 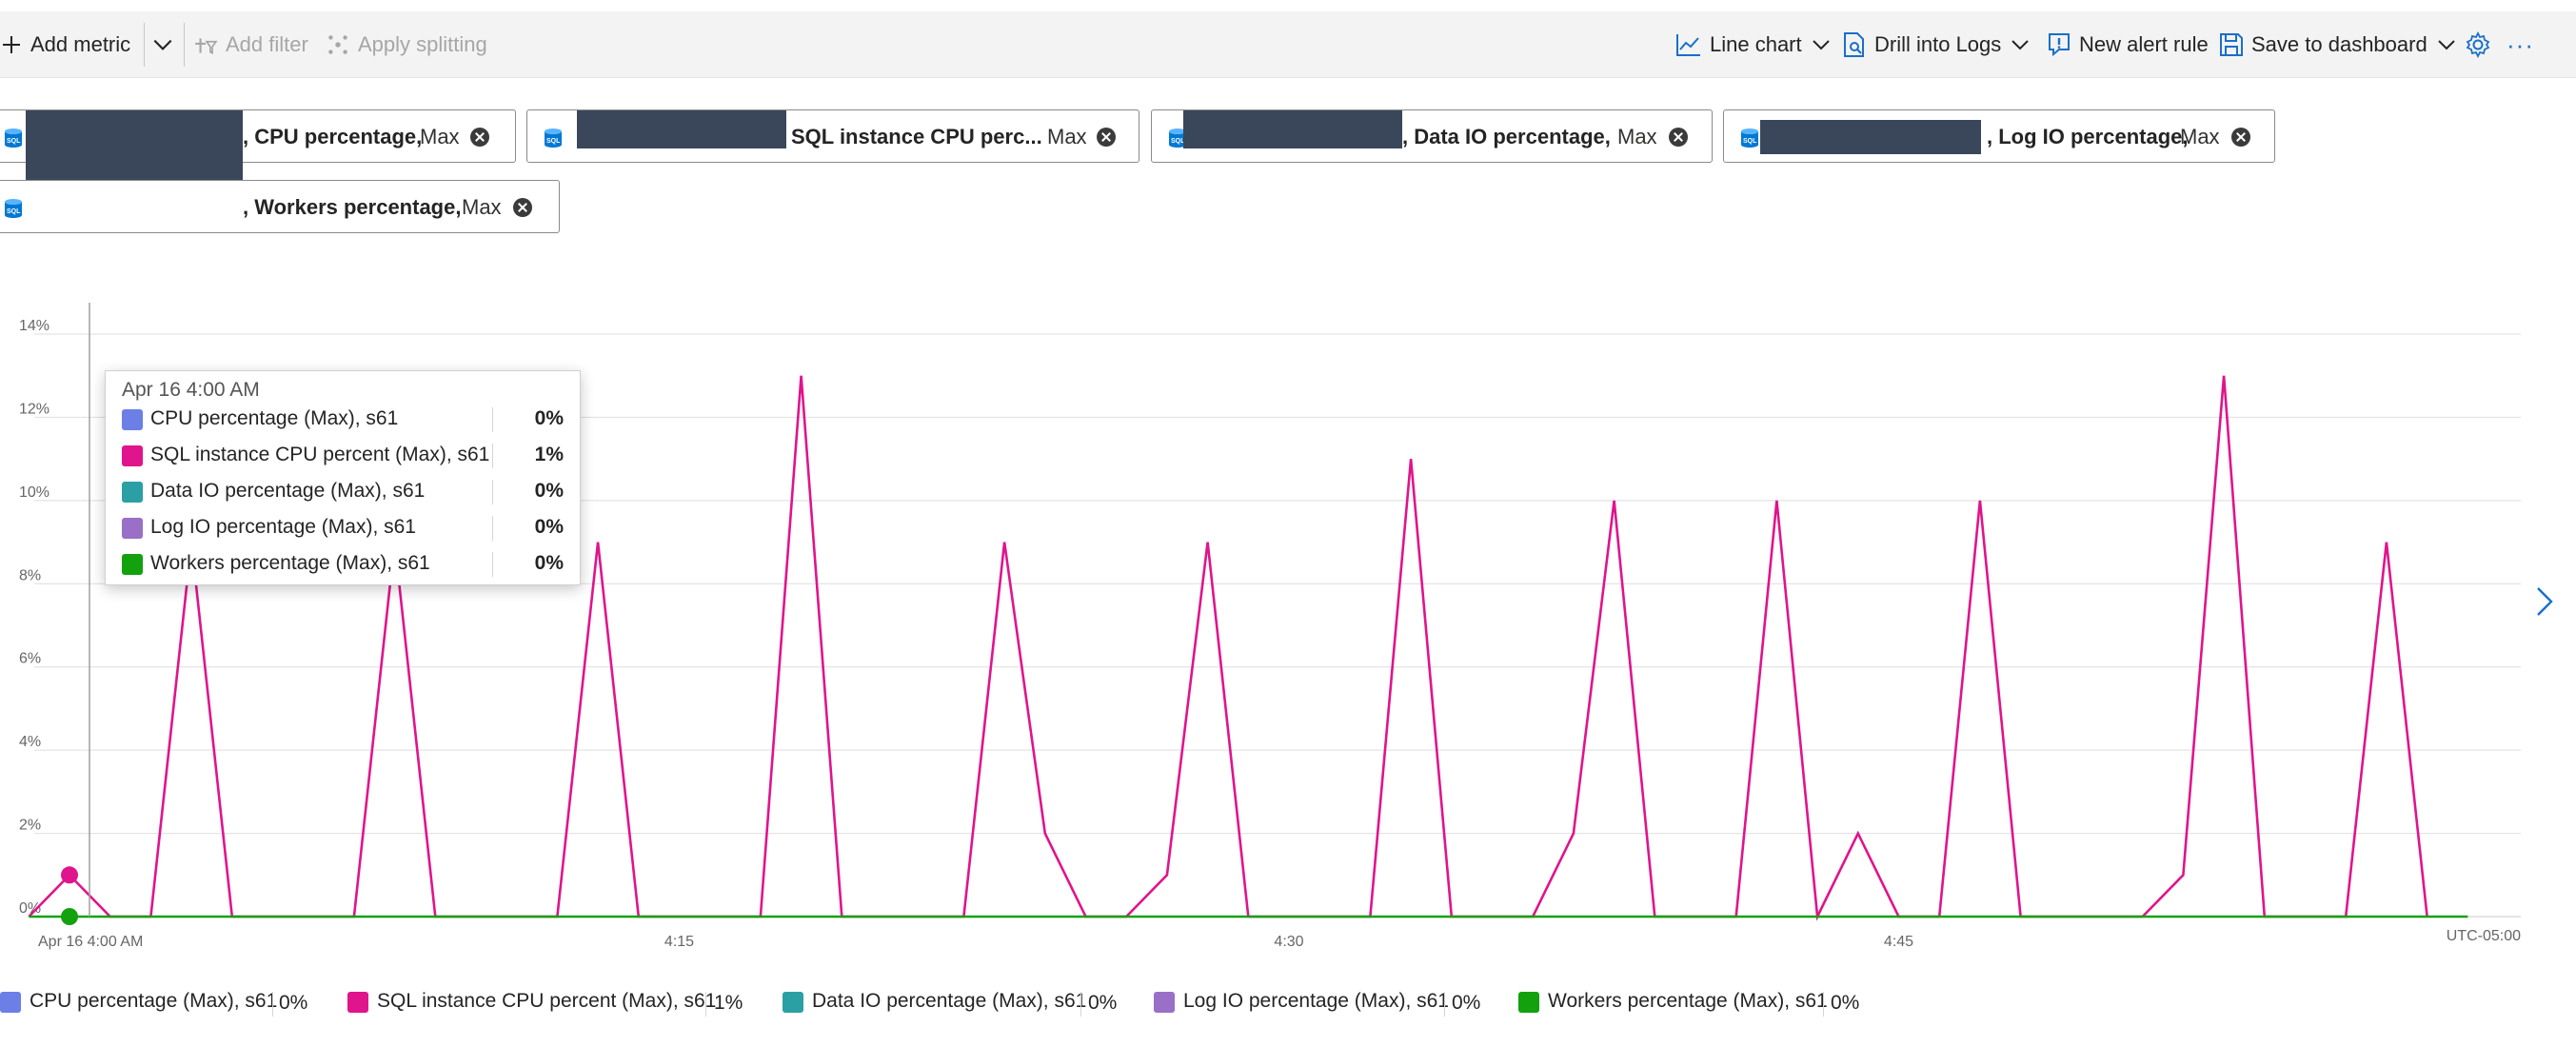 What do you see at coordinates (2338, 44) in the screenshot?
I see `save-to-dashboard-button: Save to dashboard` at bounding box center [2338, 44].